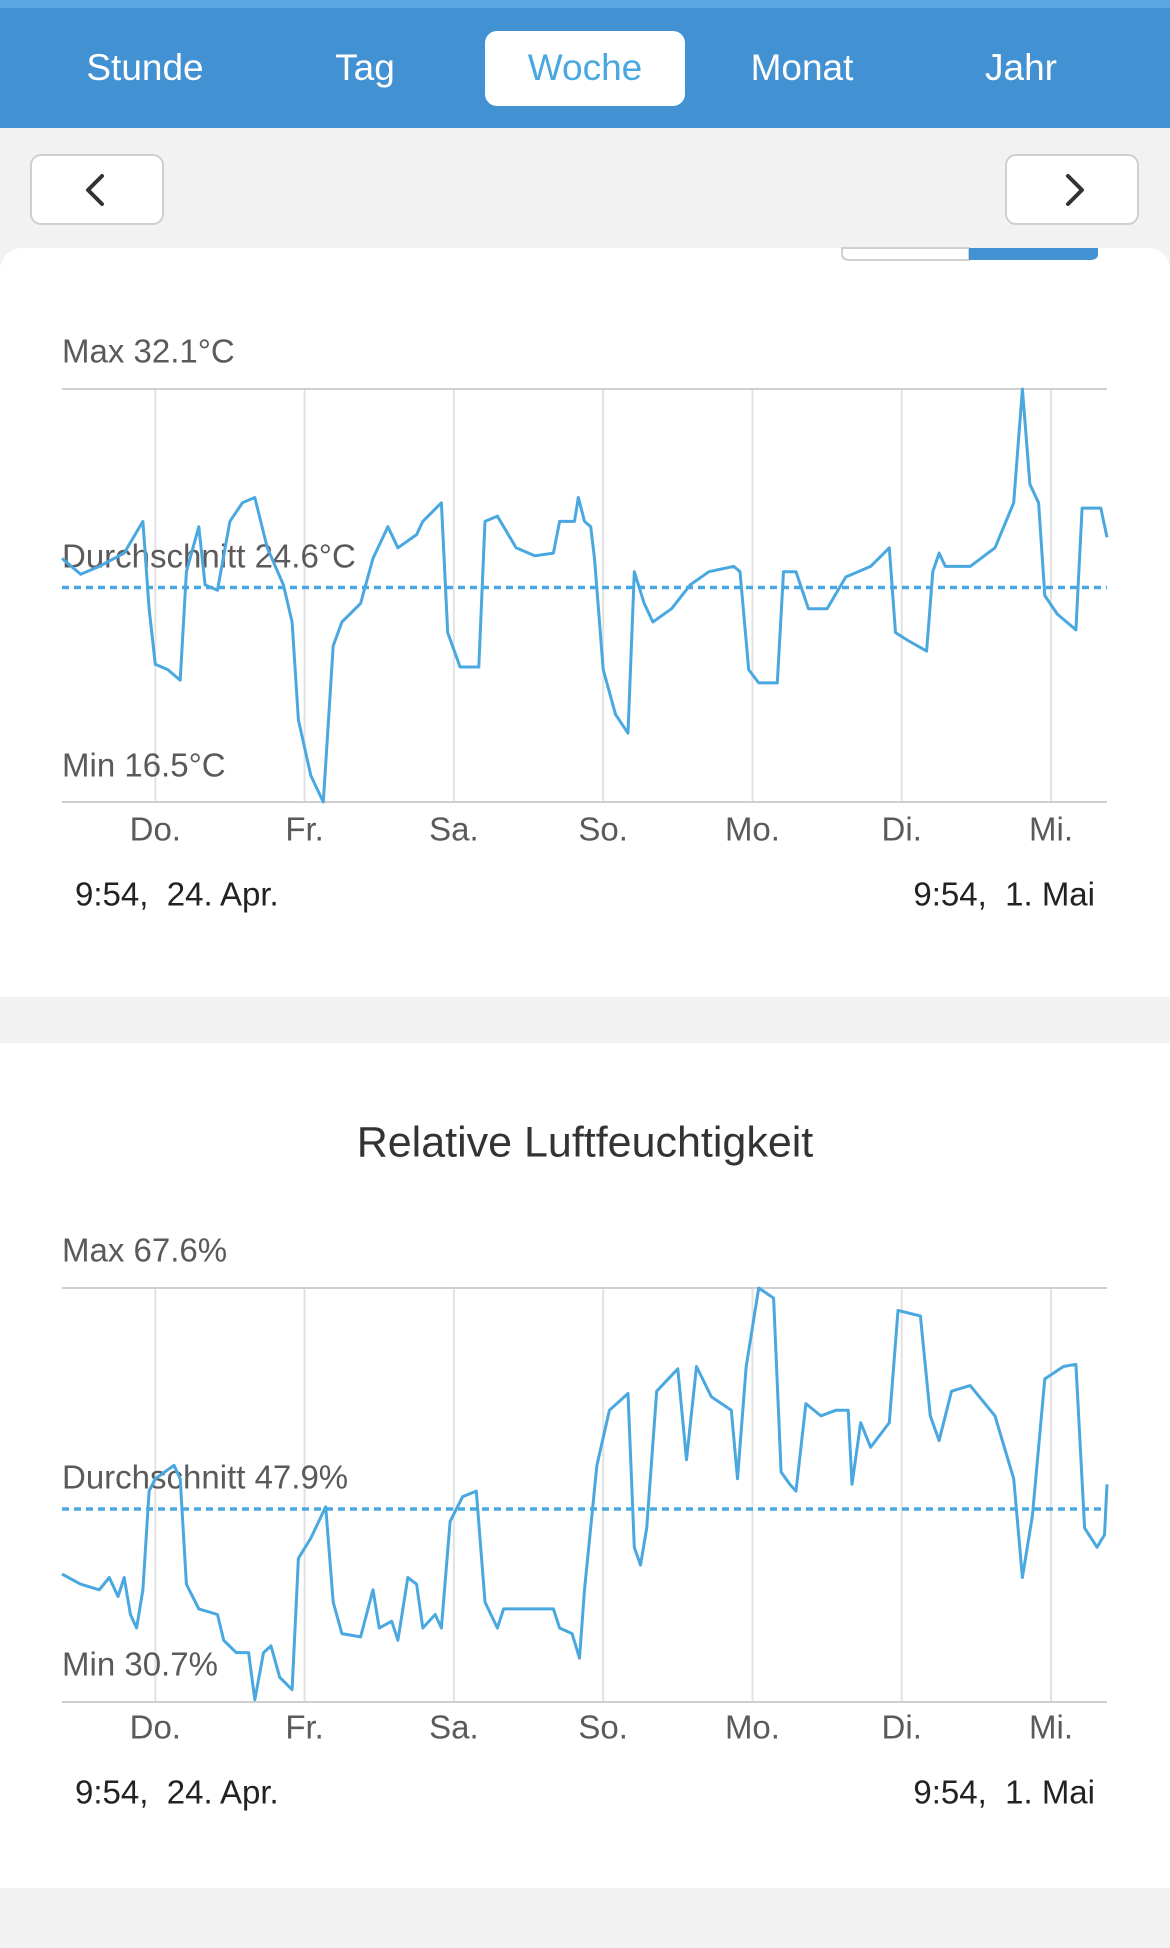 This screenshot has height=1948, width=1170. I want to click on min-label: Min 30.7%, so click(140, 1664).